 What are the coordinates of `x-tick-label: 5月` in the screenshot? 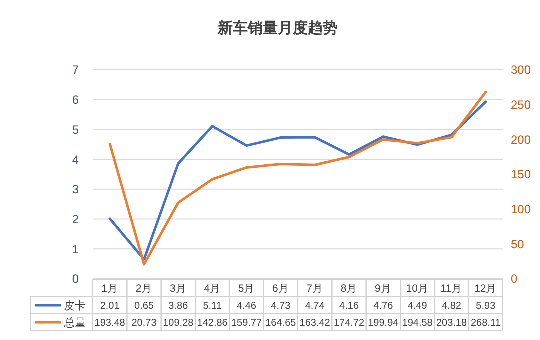 It's located at (247, 289).